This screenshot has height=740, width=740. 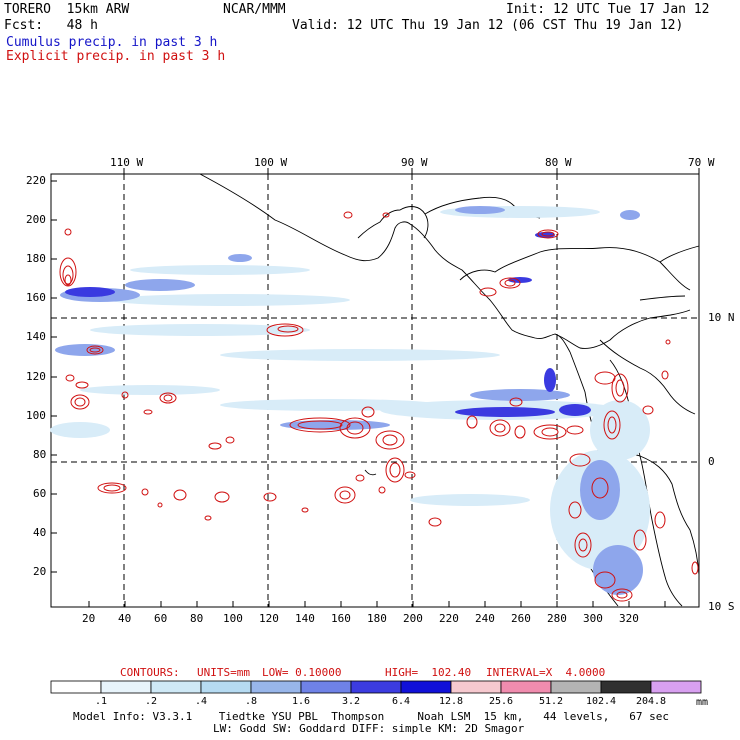 What do you see at coordinates (377, 604) in the screenshot?
I see `x-tick-marks` at bounding box center [377, 604].